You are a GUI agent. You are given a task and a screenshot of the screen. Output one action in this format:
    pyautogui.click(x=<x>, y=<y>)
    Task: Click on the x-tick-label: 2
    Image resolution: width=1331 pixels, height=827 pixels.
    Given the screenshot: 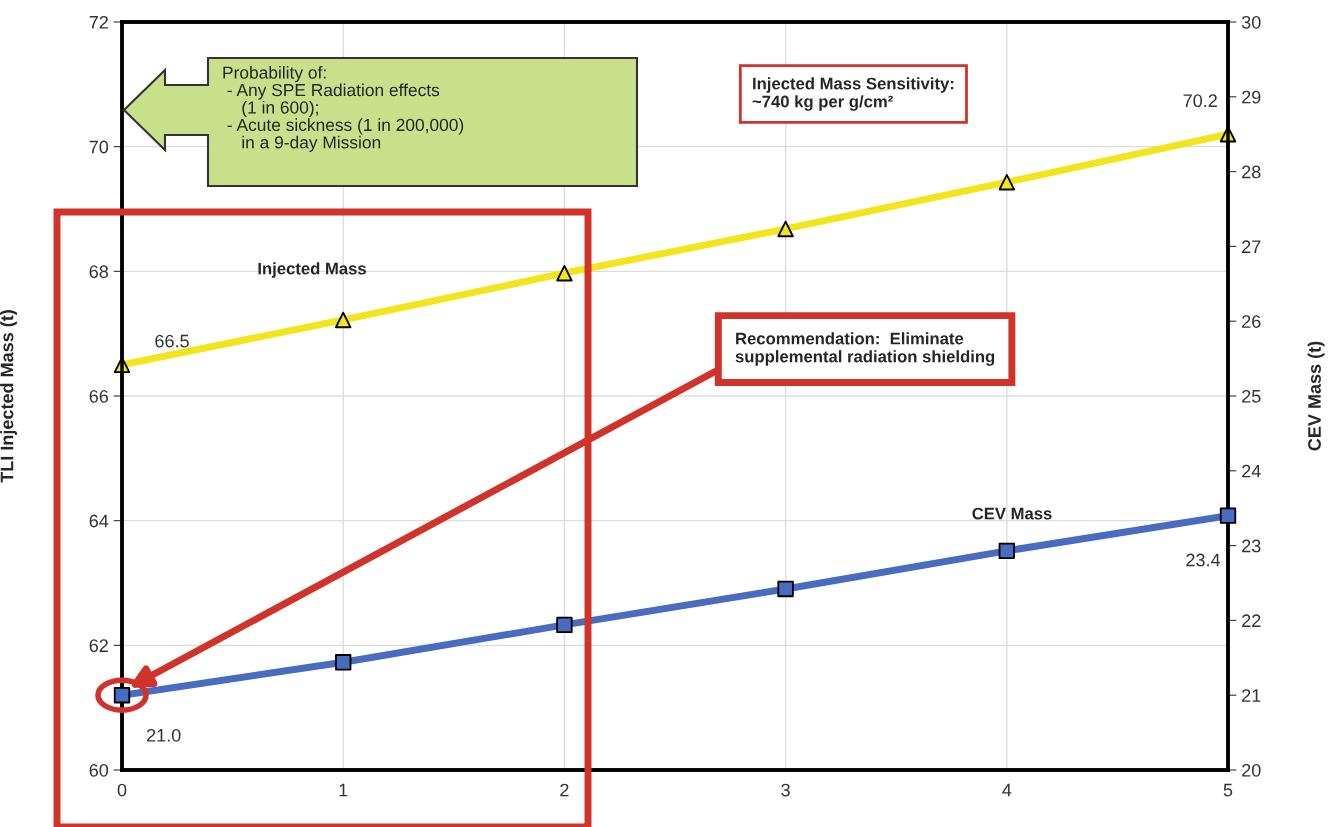 What is the action you would take?
    pyautogui.click(x=564, y=790)
    